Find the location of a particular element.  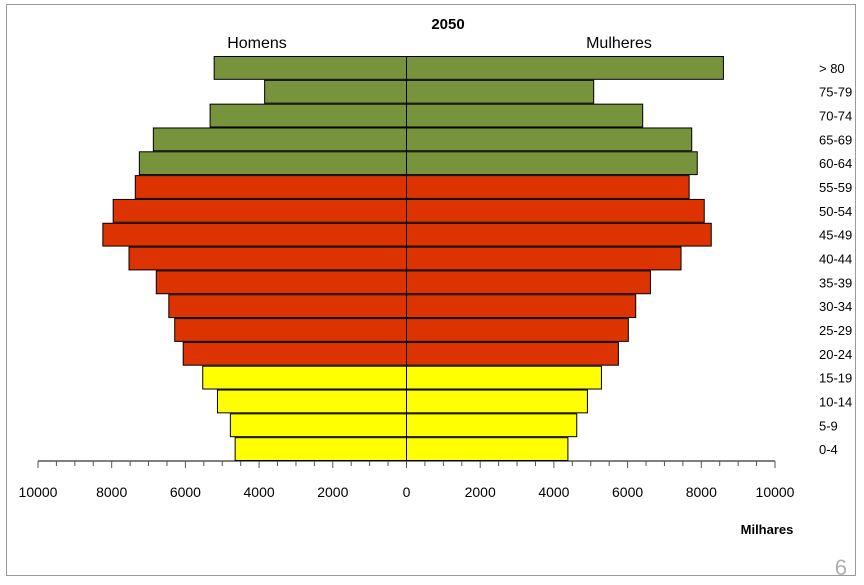

category-label: 70-74 is located at coordinates (835, 116).